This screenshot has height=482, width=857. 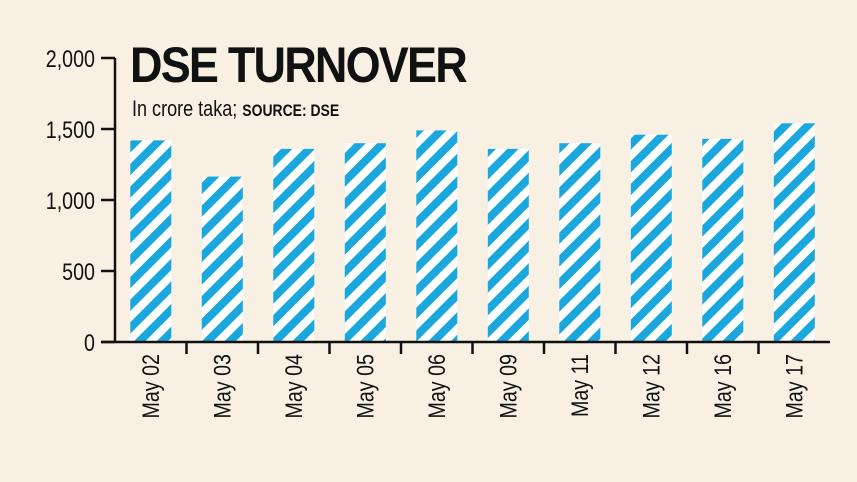 What do you see at coordinates (89, 342) in the screenshot?
I see `y-tick-label: 0` at bounding box center [89, 342].